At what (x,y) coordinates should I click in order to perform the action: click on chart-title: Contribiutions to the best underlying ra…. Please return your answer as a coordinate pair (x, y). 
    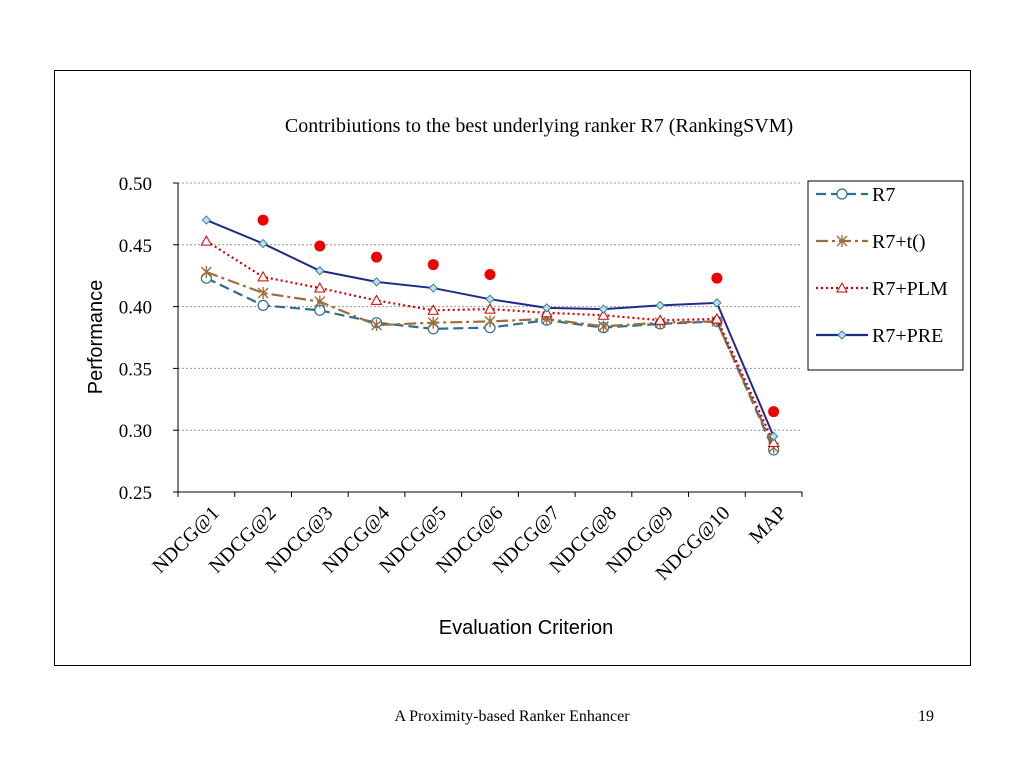
    Looking at the image, I should click on (539, 126).